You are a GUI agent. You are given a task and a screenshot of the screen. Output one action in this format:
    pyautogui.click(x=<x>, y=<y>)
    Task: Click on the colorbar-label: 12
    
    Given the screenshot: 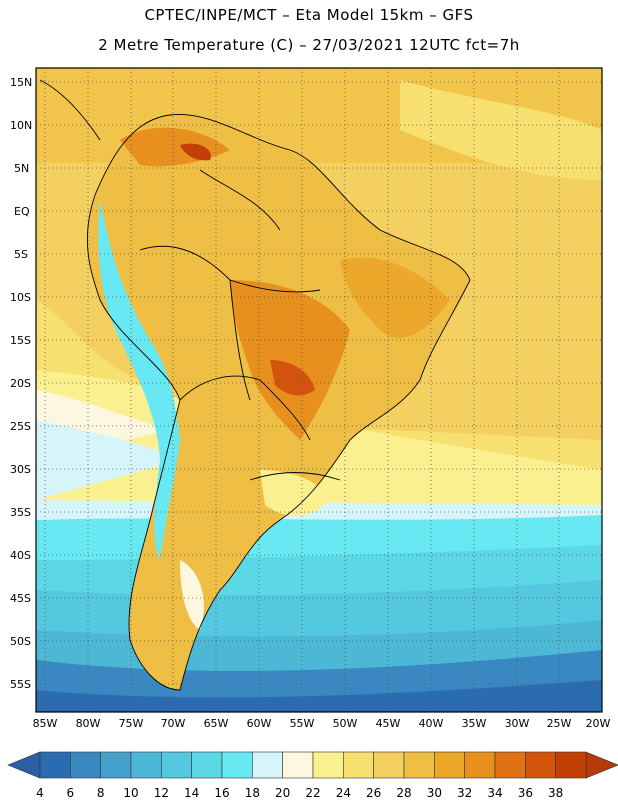 What is the action you would take?
    pyautogui.click(x=161, y=793)
    